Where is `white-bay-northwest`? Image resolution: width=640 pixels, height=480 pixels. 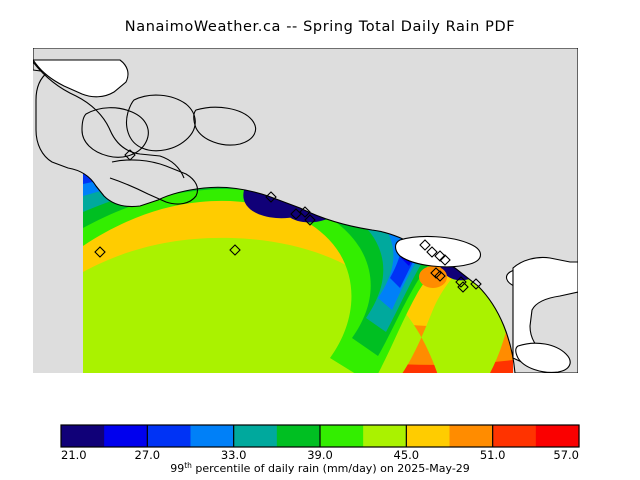
white-bay-northwest is located at coordinates (81, 78).